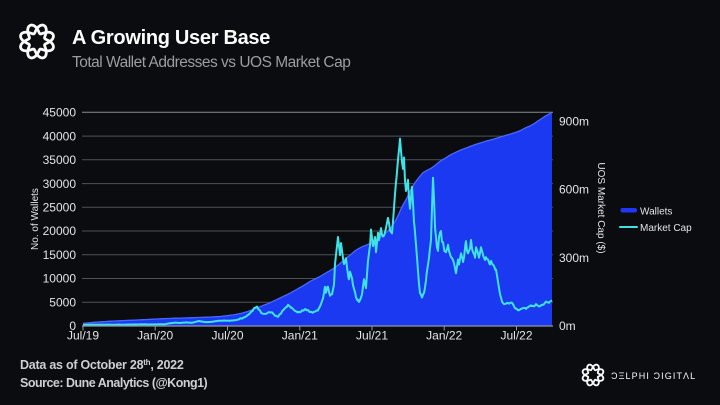  What do you see at coordinates (574, 190) in the screenshot?
I see `svg-text: 600m` at bounding box center [574, 190].